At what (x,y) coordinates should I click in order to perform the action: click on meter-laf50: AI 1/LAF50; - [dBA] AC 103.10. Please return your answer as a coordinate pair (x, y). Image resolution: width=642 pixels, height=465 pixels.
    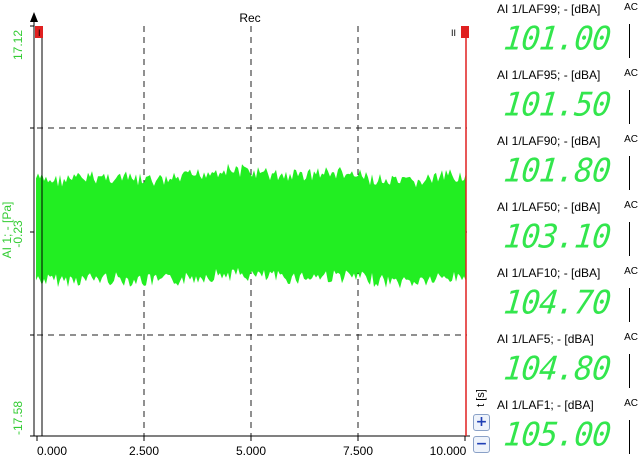
    Looking at the image, I should click on (568, 230).